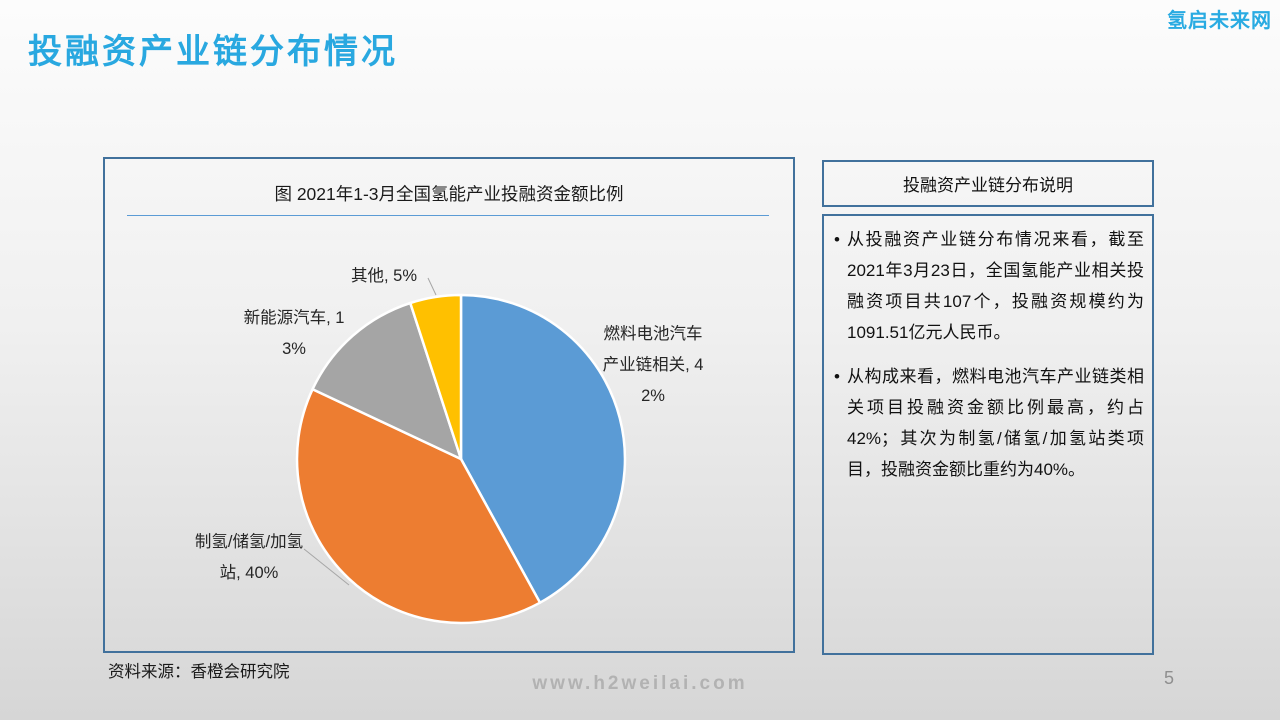 The width and height of the screenshot is (1280, 720). I want to click on pie-label-hydrogen-station: 制氢/储氢/加氢站, 40%, so click(249, 557).